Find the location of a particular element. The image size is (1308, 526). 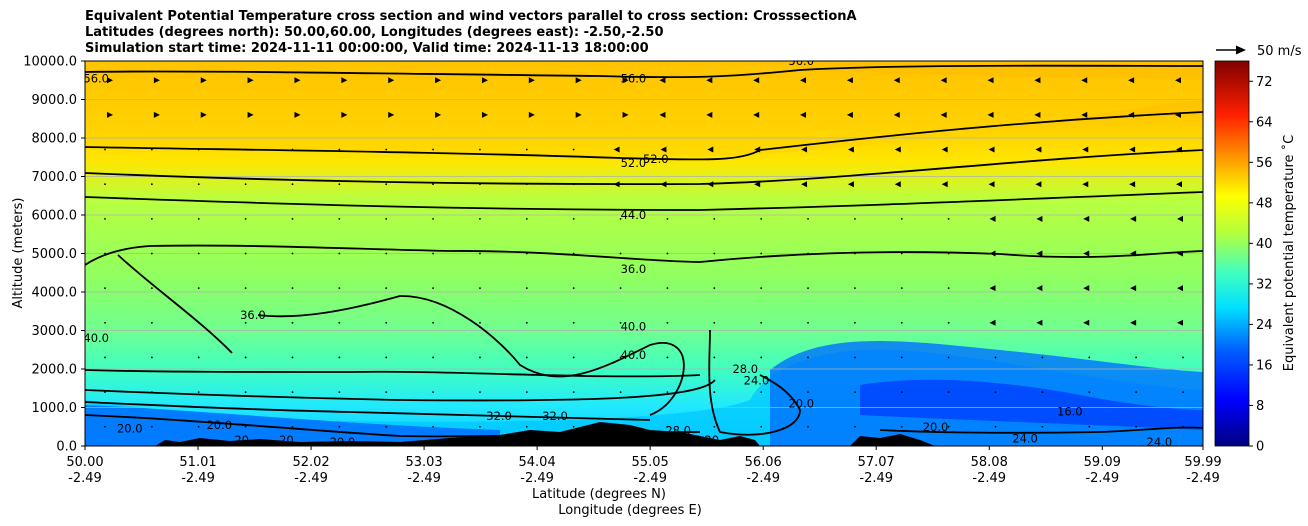

contour-label: 56.0 is located at coordinates (96, 78).